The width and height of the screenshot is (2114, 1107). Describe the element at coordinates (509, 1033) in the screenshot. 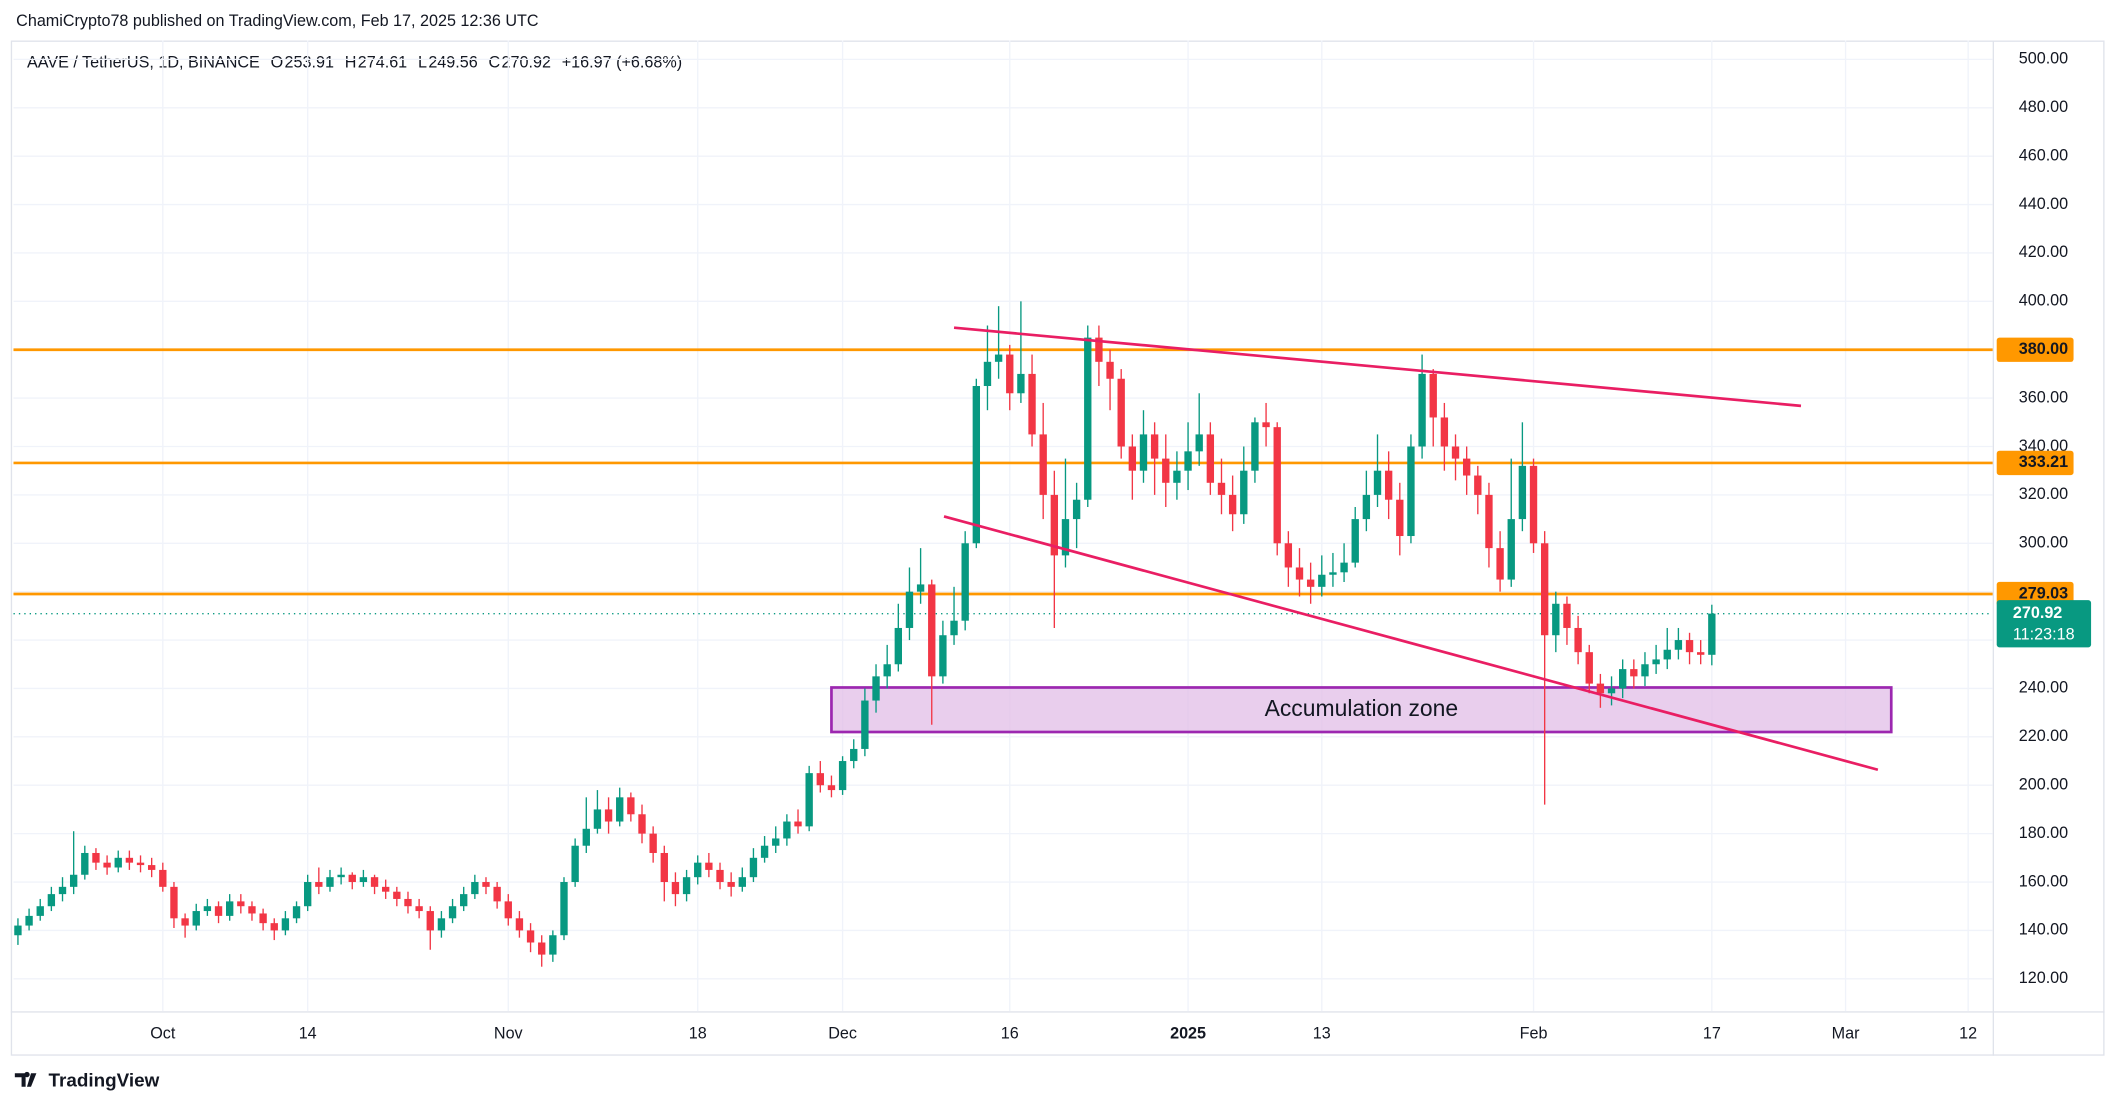

I see `x-tick-label: Nov` at that location.